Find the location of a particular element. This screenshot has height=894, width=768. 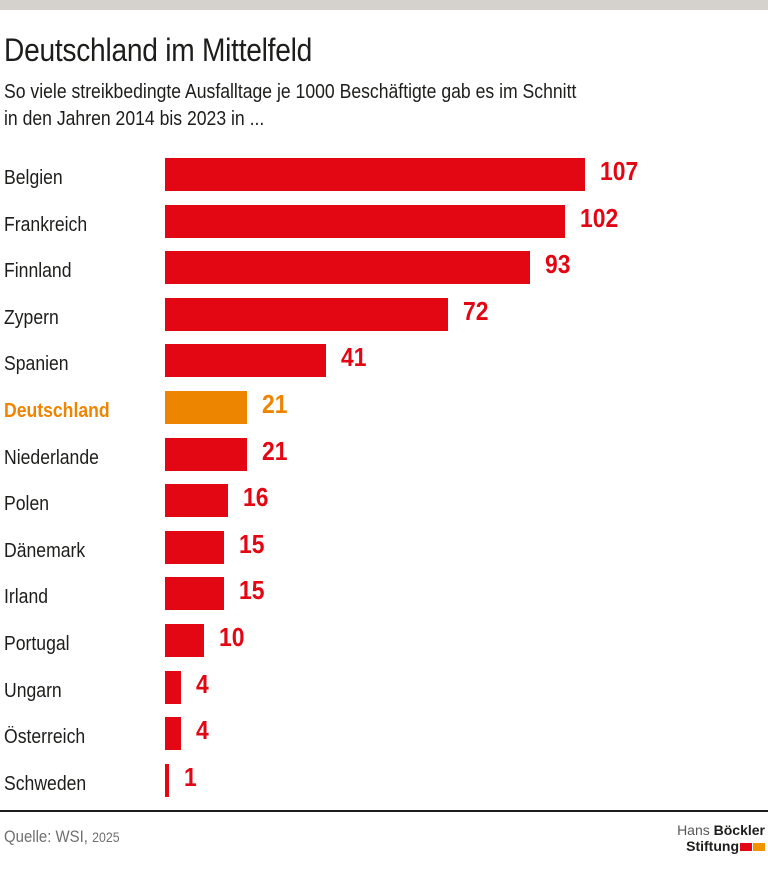

logo-hans-label: Hans is located at coordinates (693, 830).